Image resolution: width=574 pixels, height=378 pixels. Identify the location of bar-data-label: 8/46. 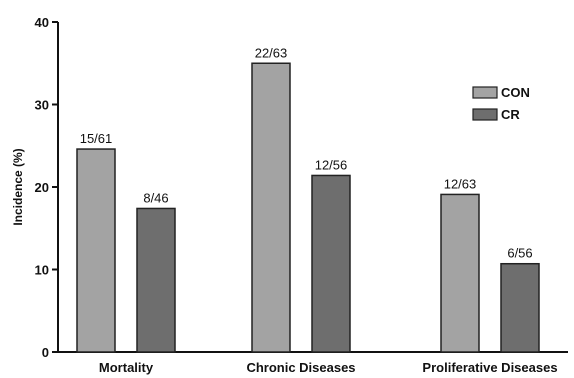
(155, 197).